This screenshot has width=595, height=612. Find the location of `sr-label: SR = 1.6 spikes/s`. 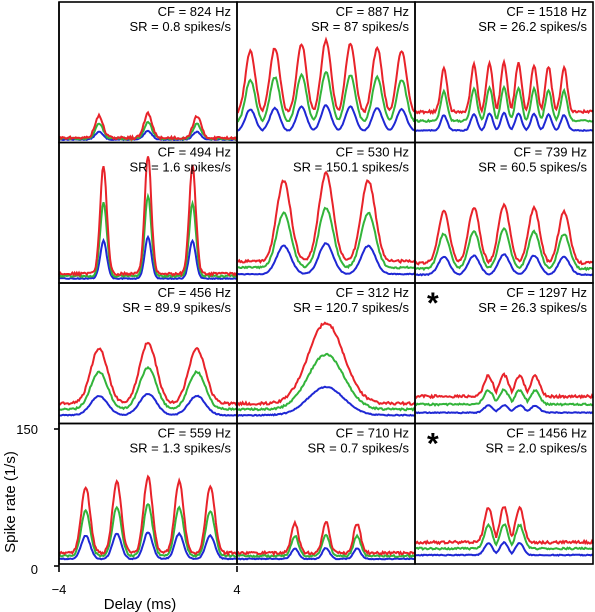

sr-label: SR = 1.6 spikes/s is located at coordinates (180, 167).